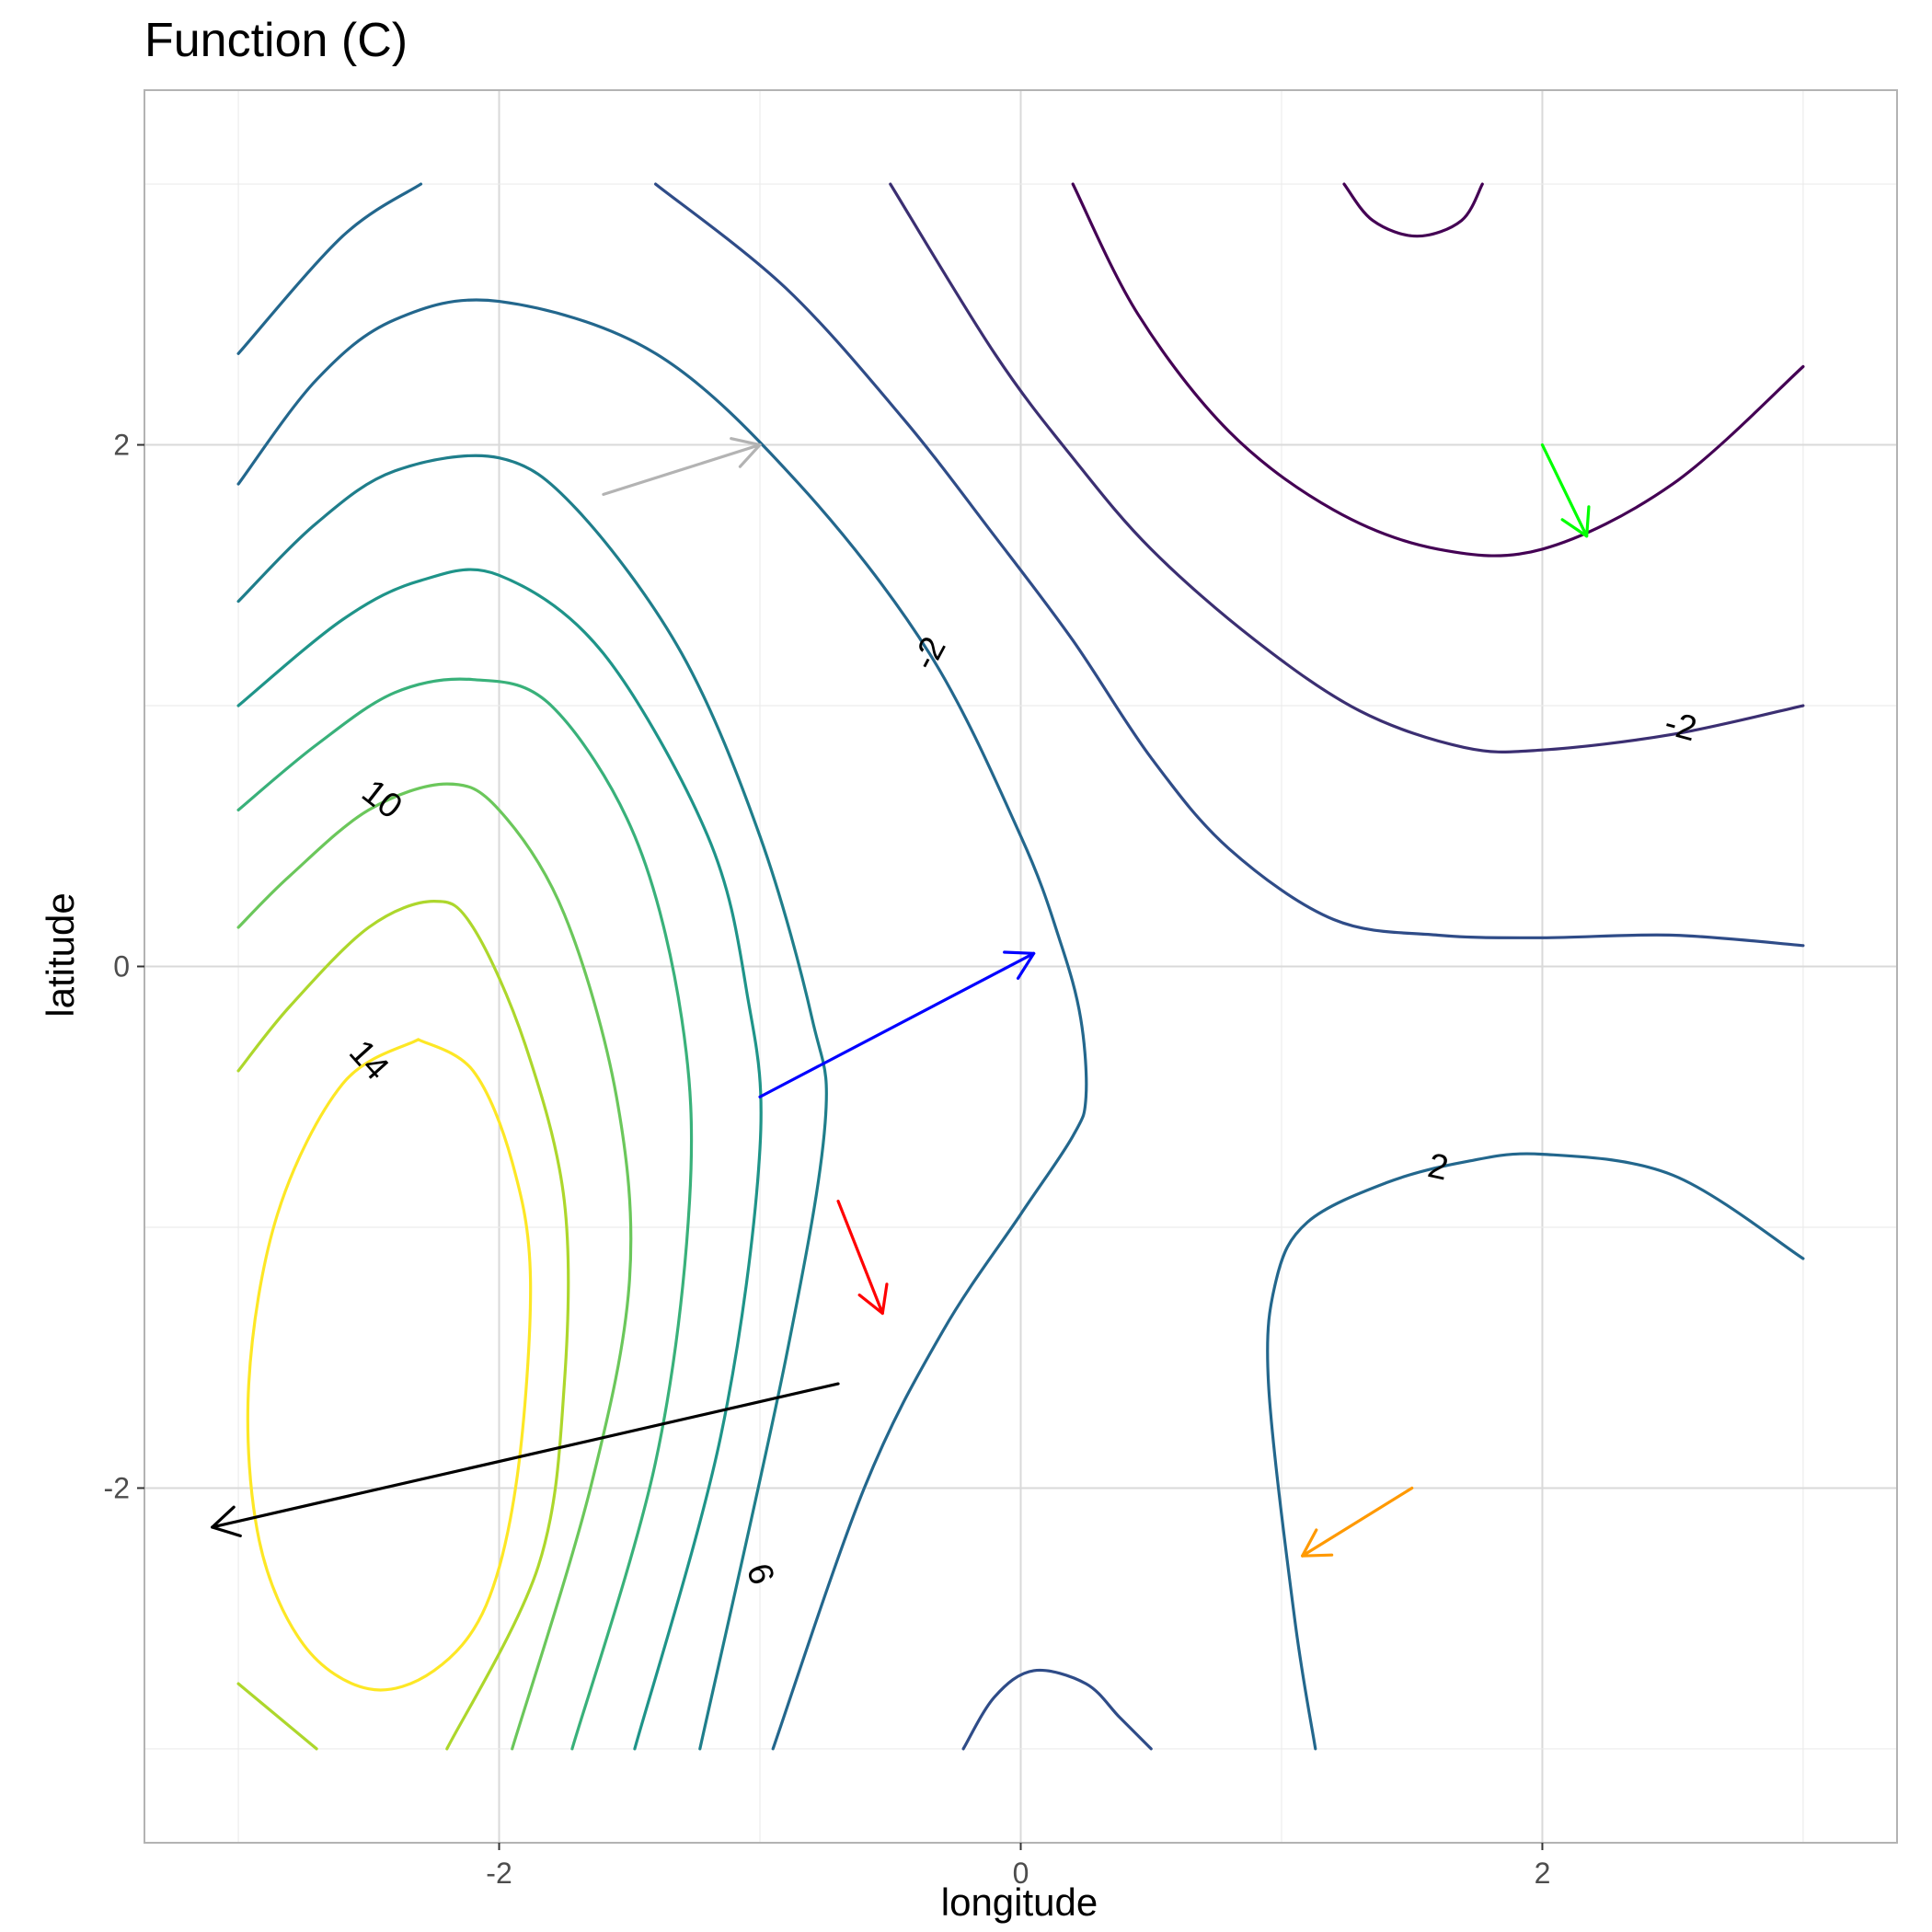  I want to click on y-axis-title: latitude, so click(60, 954).